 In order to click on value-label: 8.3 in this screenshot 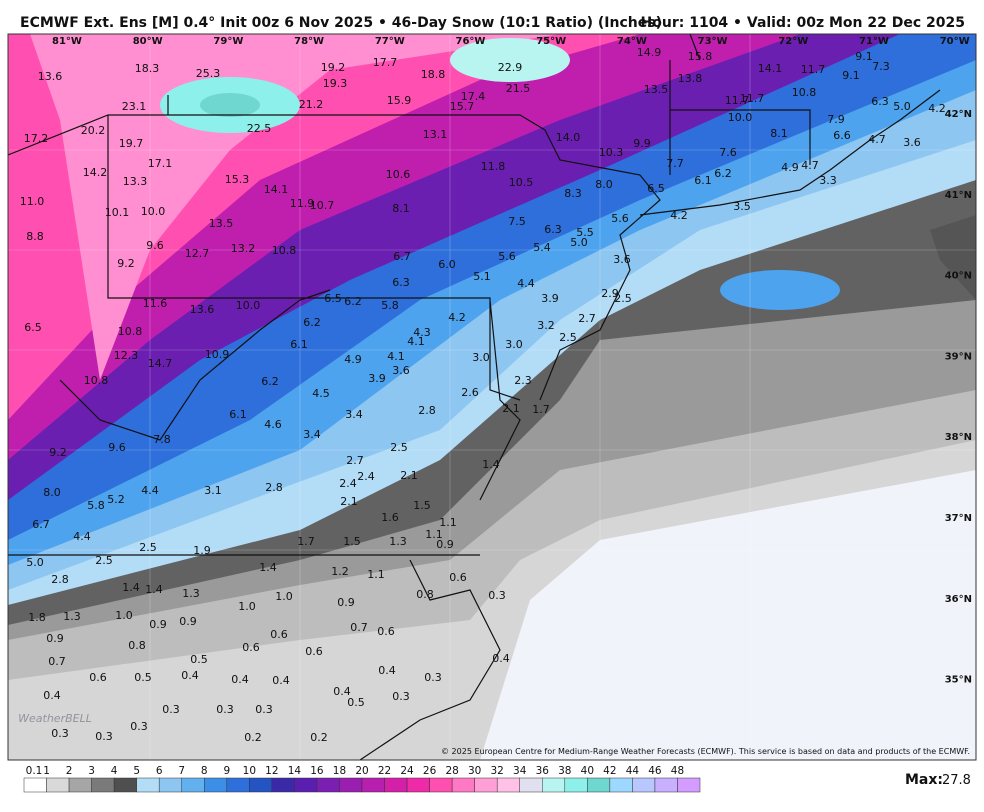, I will do `click(573, 193)`.